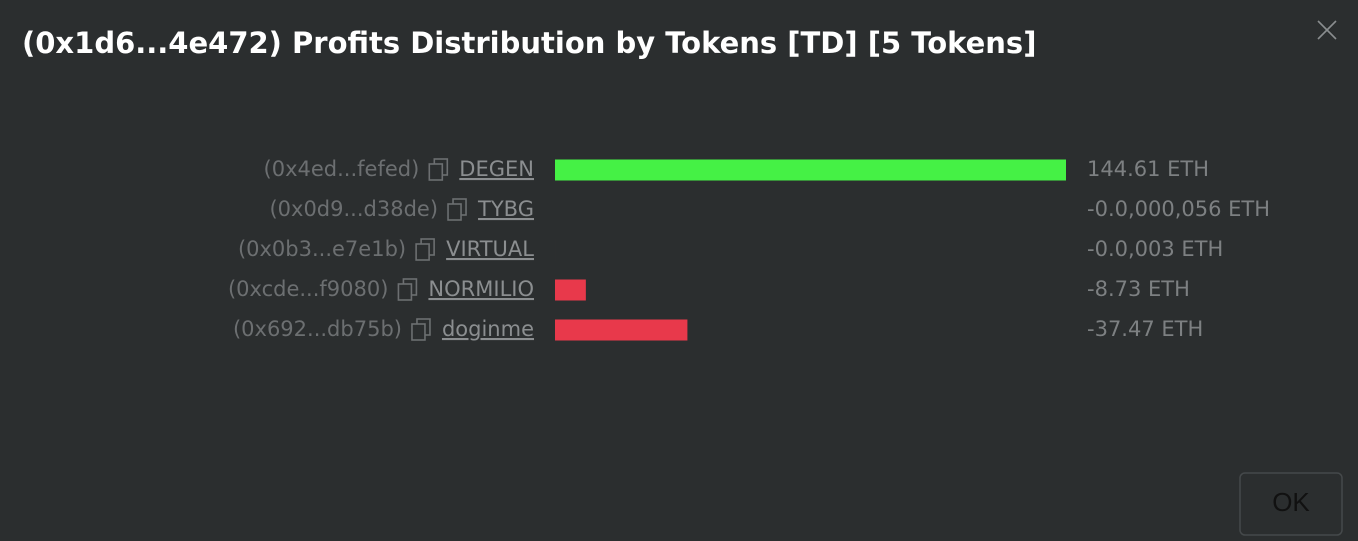  What do you see at coordinates (322, 249) in the screenshot?
I see `token-address: (0x0b3...e7e1b)` at bounding box center [322, 249].